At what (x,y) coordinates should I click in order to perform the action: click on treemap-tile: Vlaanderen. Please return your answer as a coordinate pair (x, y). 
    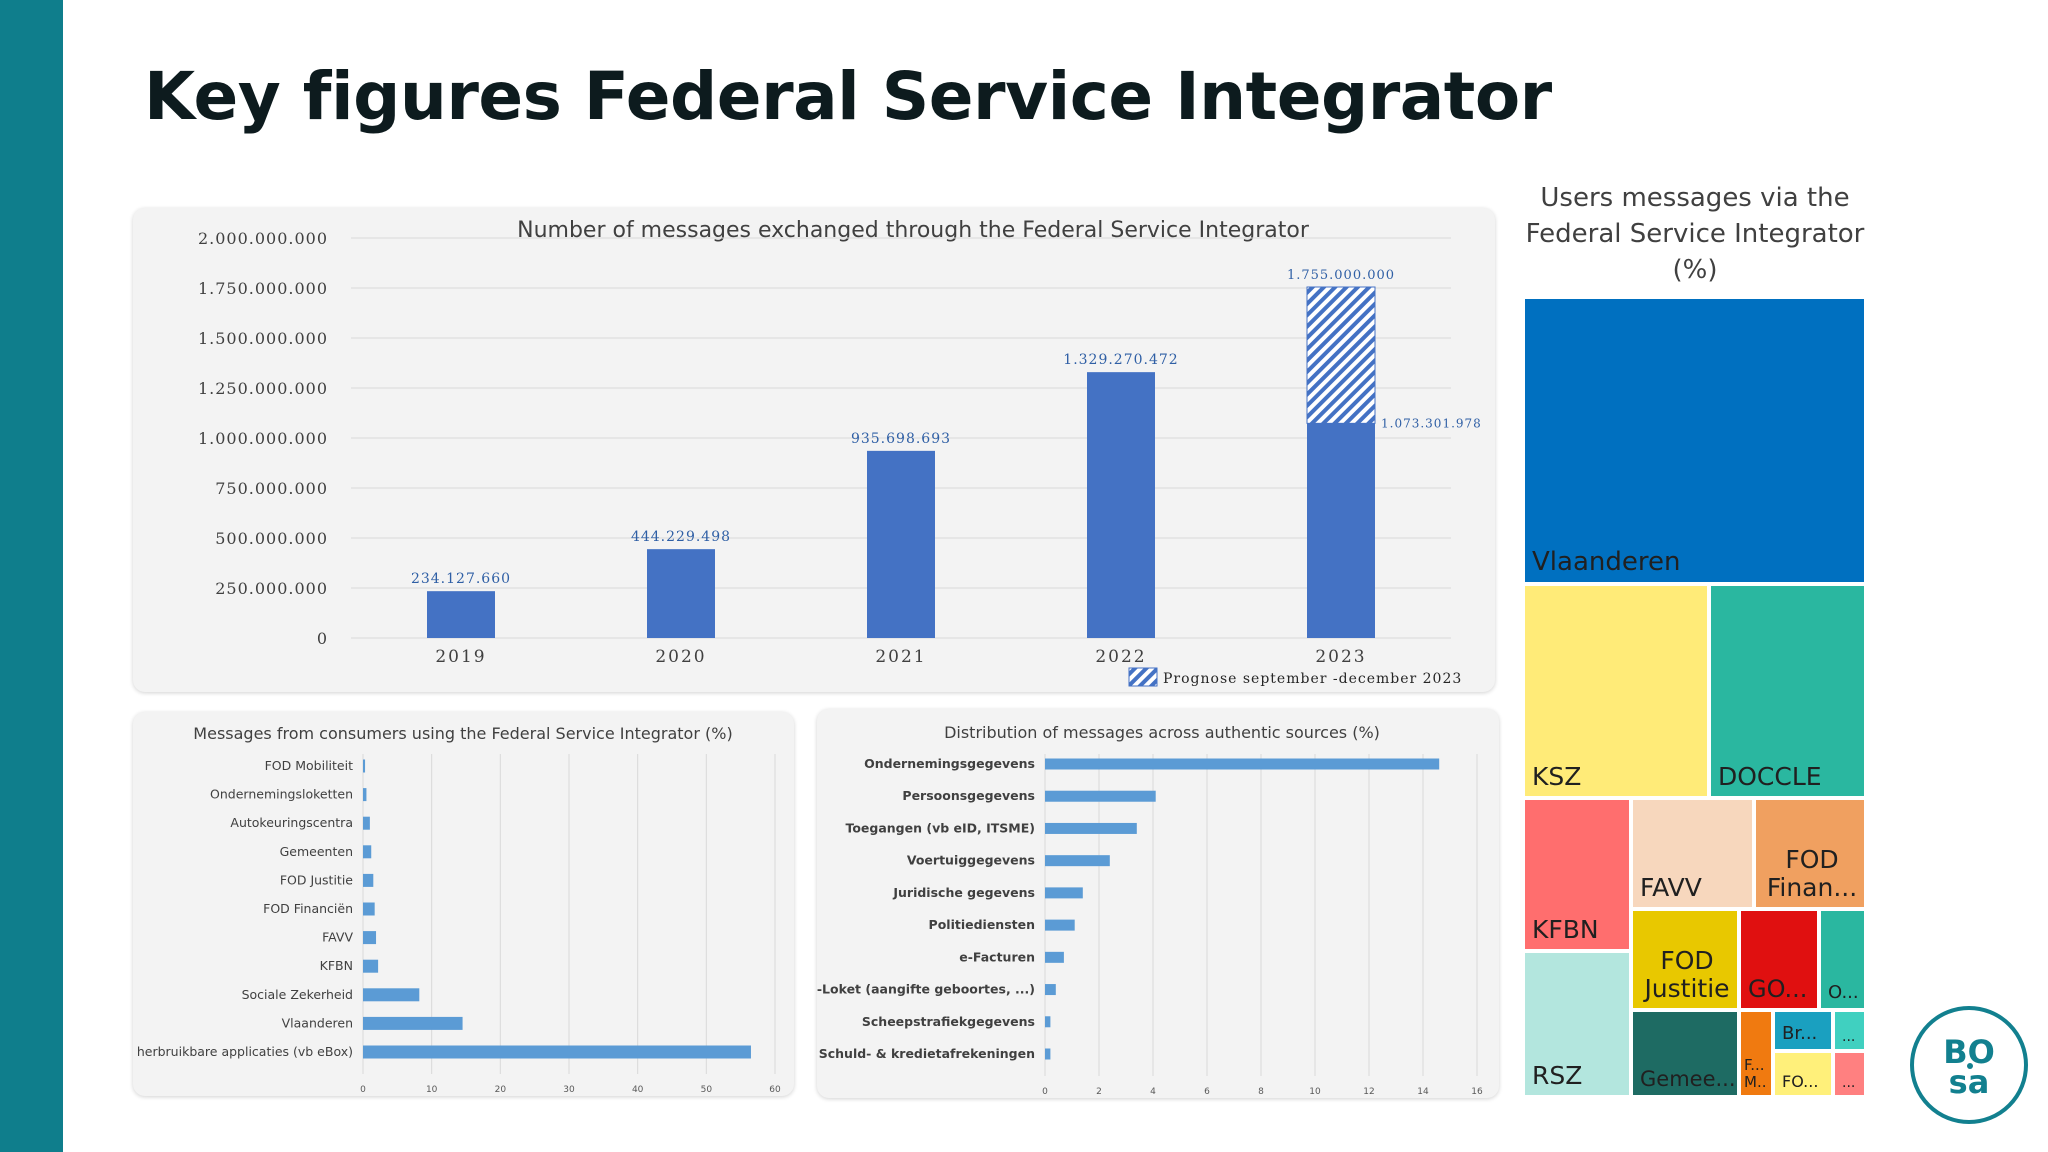
    Looking at the image, I should click on (1694, 440).